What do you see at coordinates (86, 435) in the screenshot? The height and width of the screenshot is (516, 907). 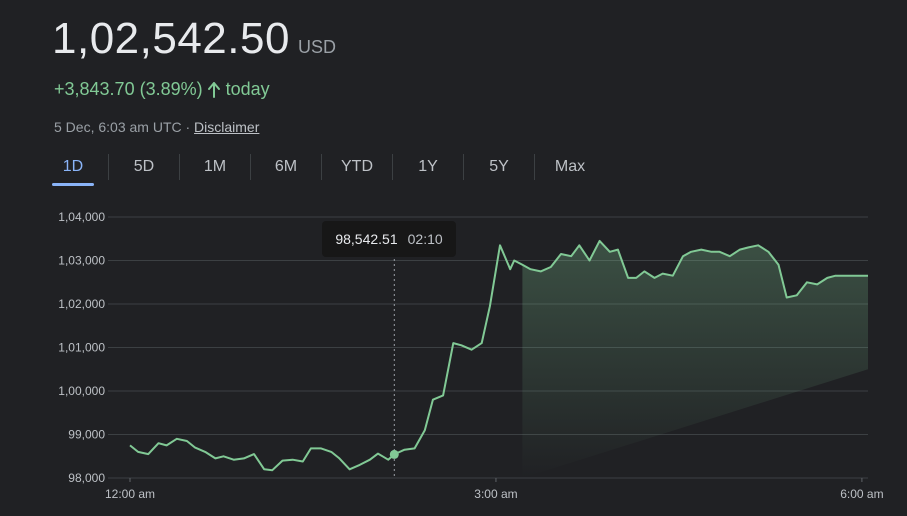 I see `y-tick-label: 99,000` at bounding box center [86, 435].